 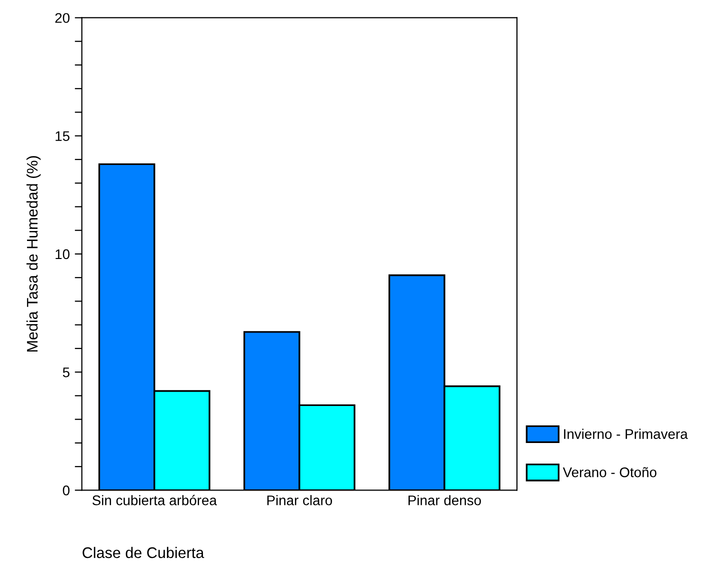 I want to click on y-tick-label: 10, so click(x=63, y=254).